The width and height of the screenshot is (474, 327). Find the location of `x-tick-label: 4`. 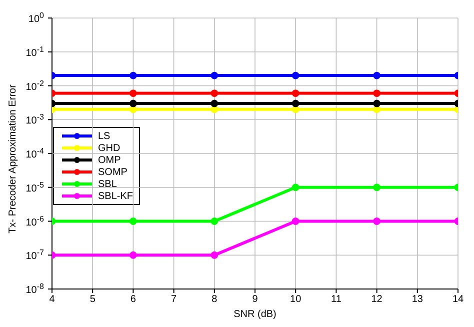

x-tick-label: 4 is located at coordinates (52, 300).